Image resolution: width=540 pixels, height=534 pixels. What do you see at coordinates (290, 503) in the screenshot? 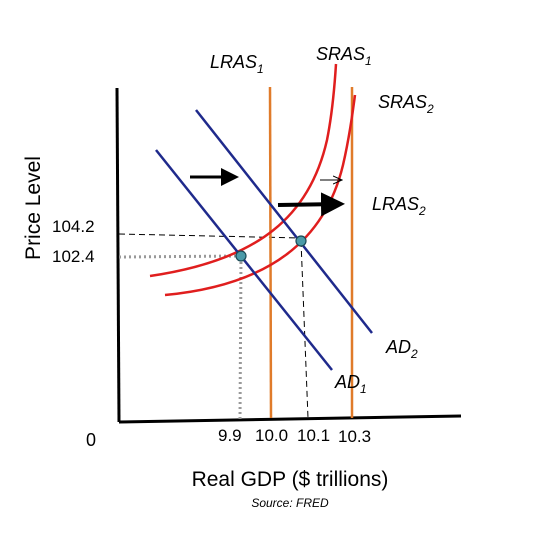
I see `source-note: Source: FRED` at bounding box center [290, 503].